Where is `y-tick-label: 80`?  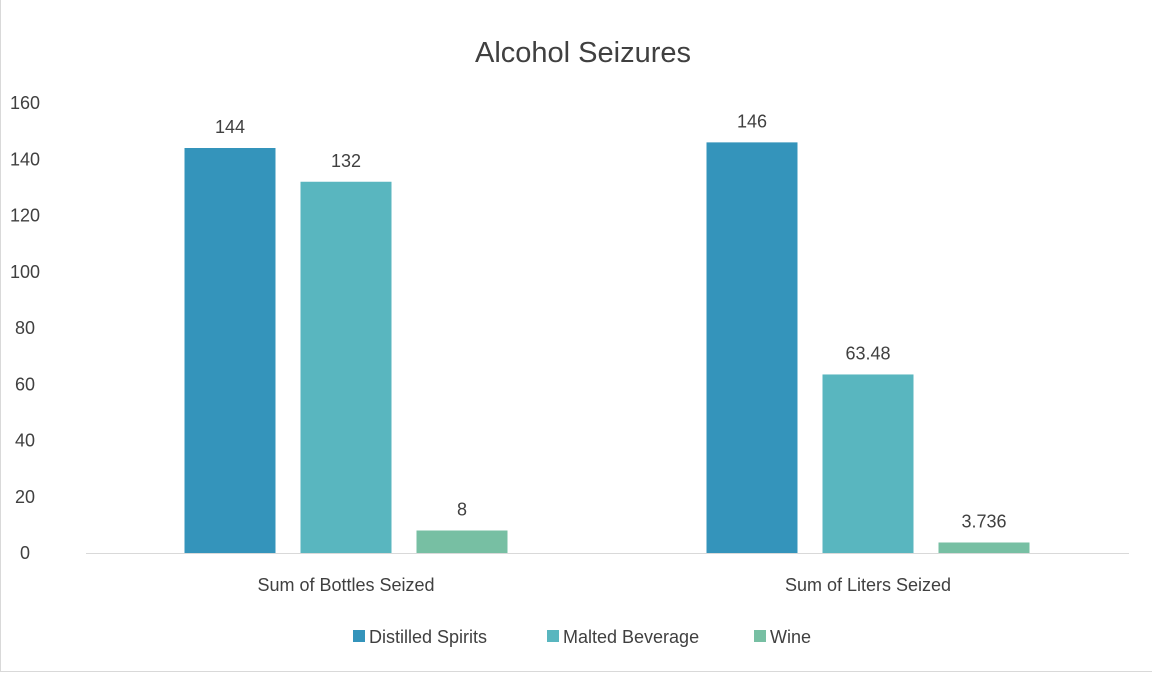
y-tick-label: 80 is located at coordinates (25, 328).